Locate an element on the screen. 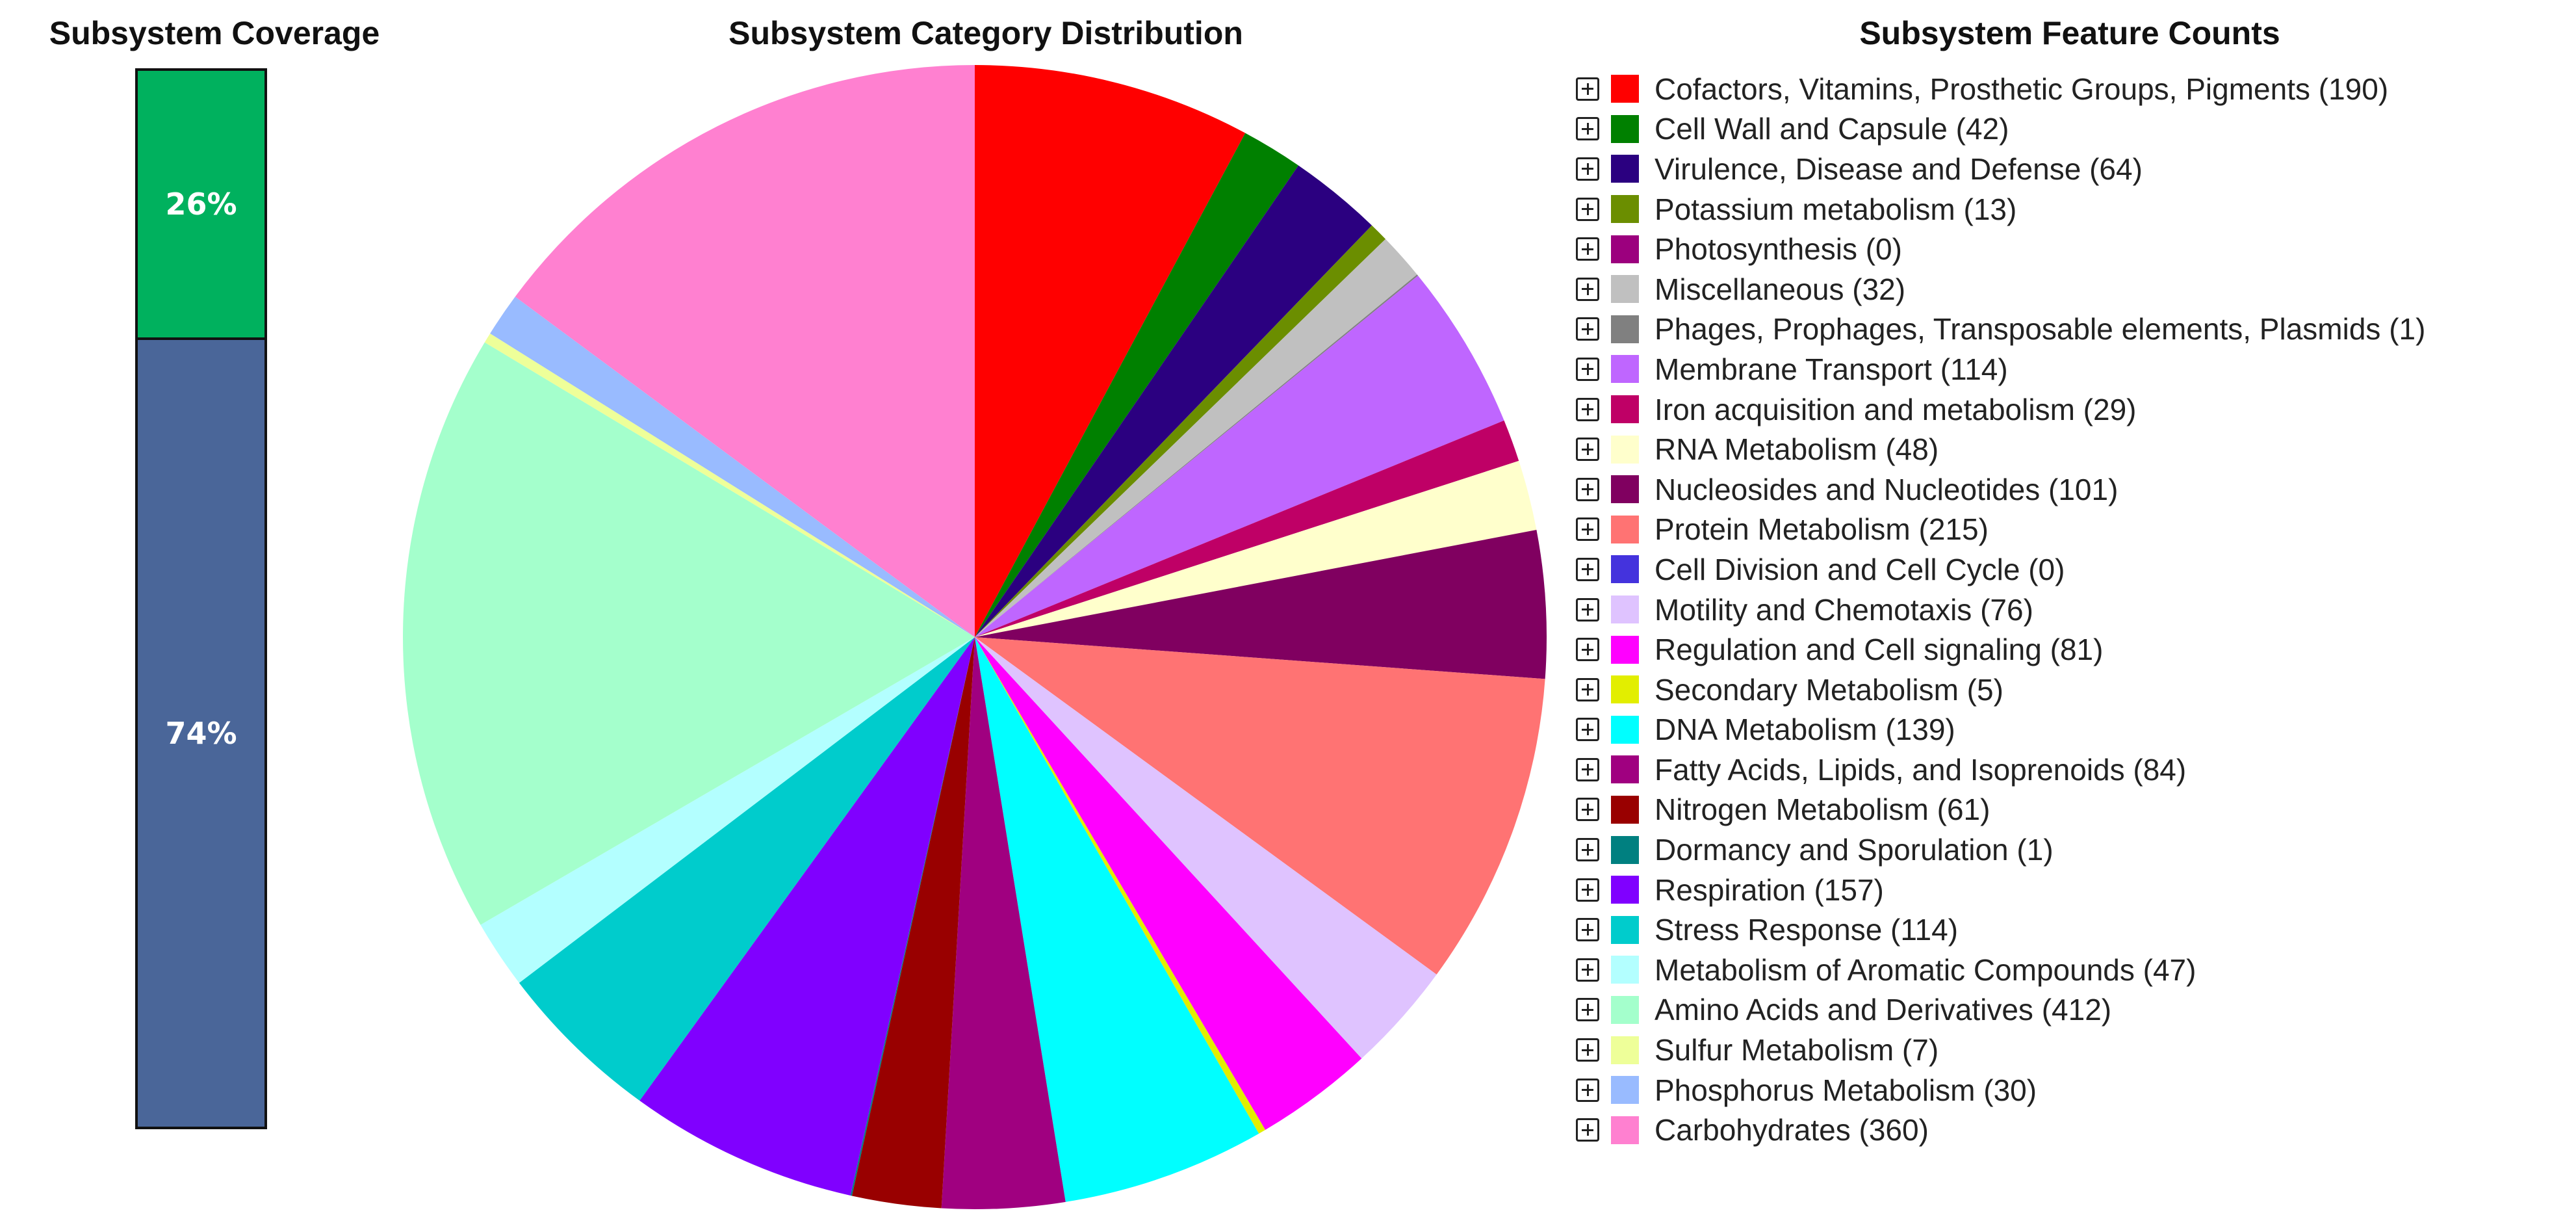 The width and height of the screenshot is (2576, 1230). legend-label: Cell Division and Cell Cycle (0) is located at coordinates (1860, 569).